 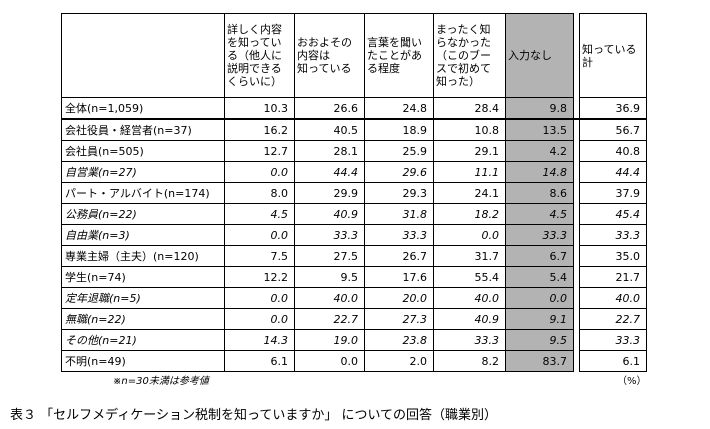 I want to click on table-row: 自由業(n=3) 0.0 33.3 33.3 0.0 33.3 33.3, so click(x=354, y=235).